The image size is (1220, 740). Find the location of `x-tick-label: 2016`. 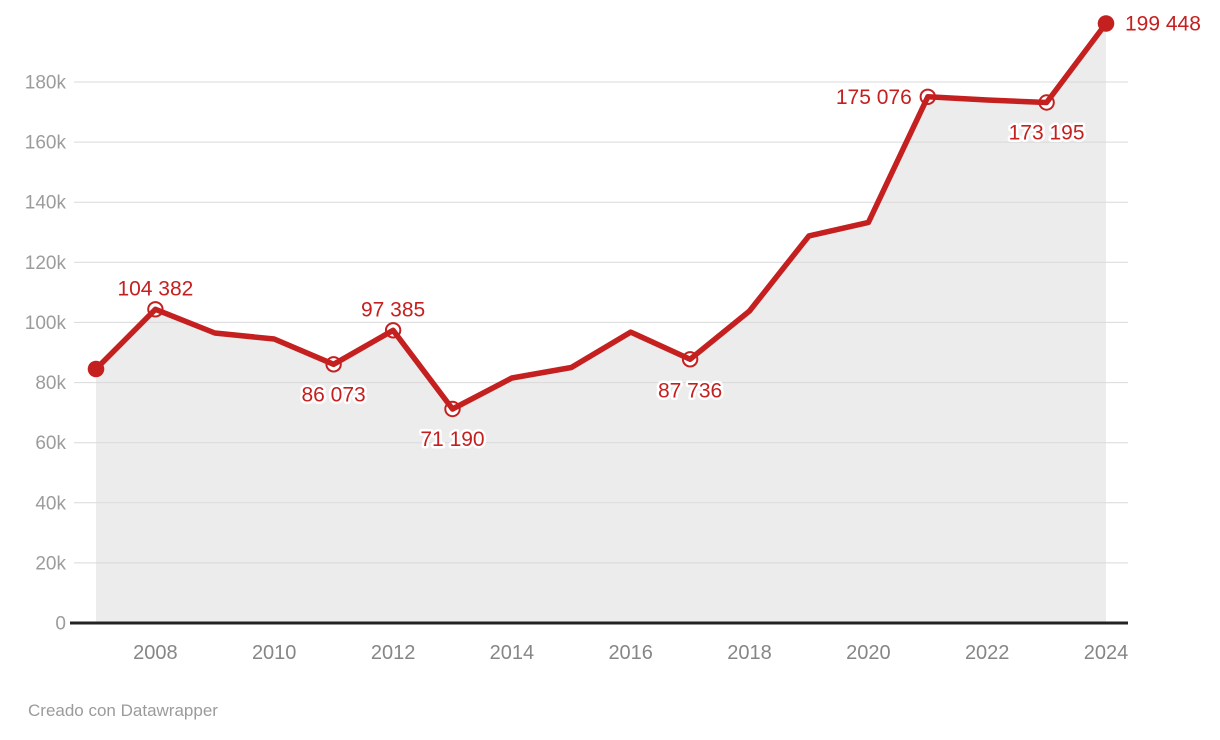

x-tick-label: 2016 is located at coordinates (630, 653).